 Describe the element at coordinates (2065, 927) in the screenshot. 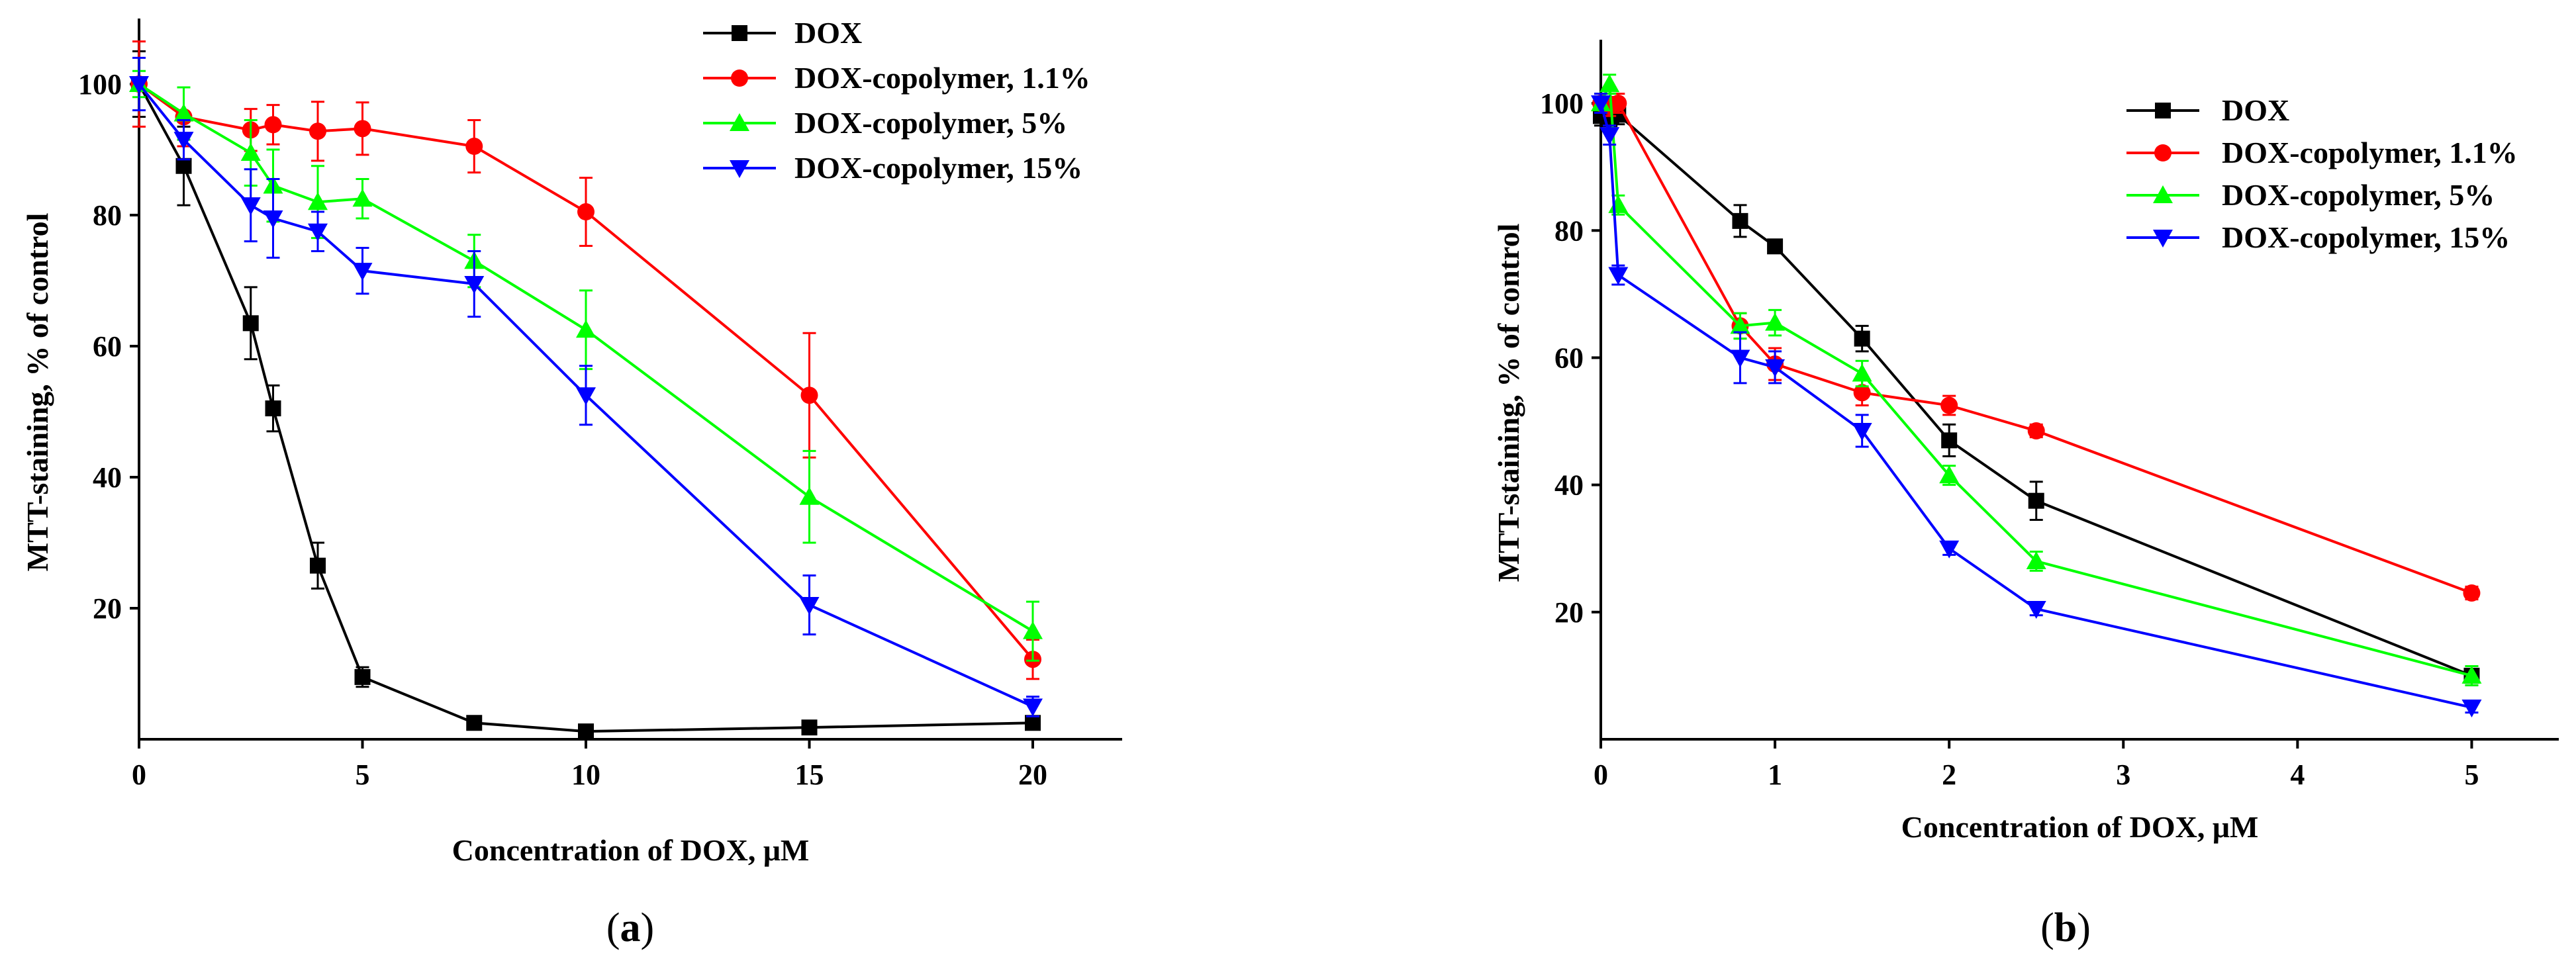

I see `panel-label-letter: b` at that location.